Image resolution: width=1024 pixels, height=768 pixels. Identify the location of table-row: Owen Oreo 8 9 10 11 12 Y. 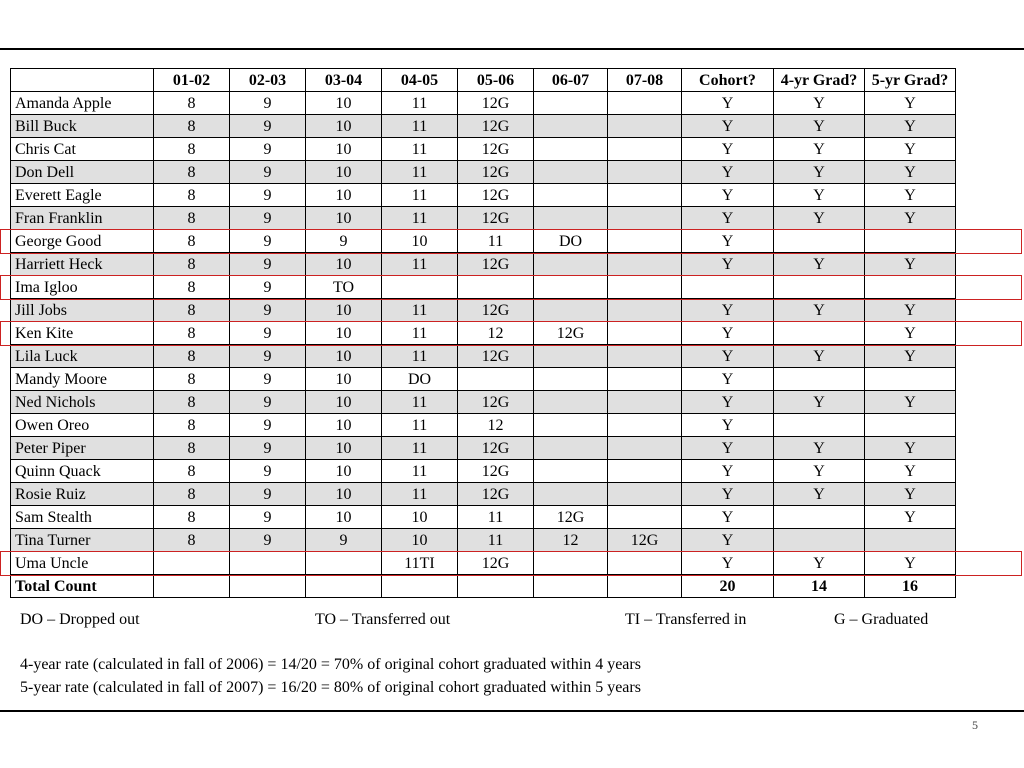
(483, 425).